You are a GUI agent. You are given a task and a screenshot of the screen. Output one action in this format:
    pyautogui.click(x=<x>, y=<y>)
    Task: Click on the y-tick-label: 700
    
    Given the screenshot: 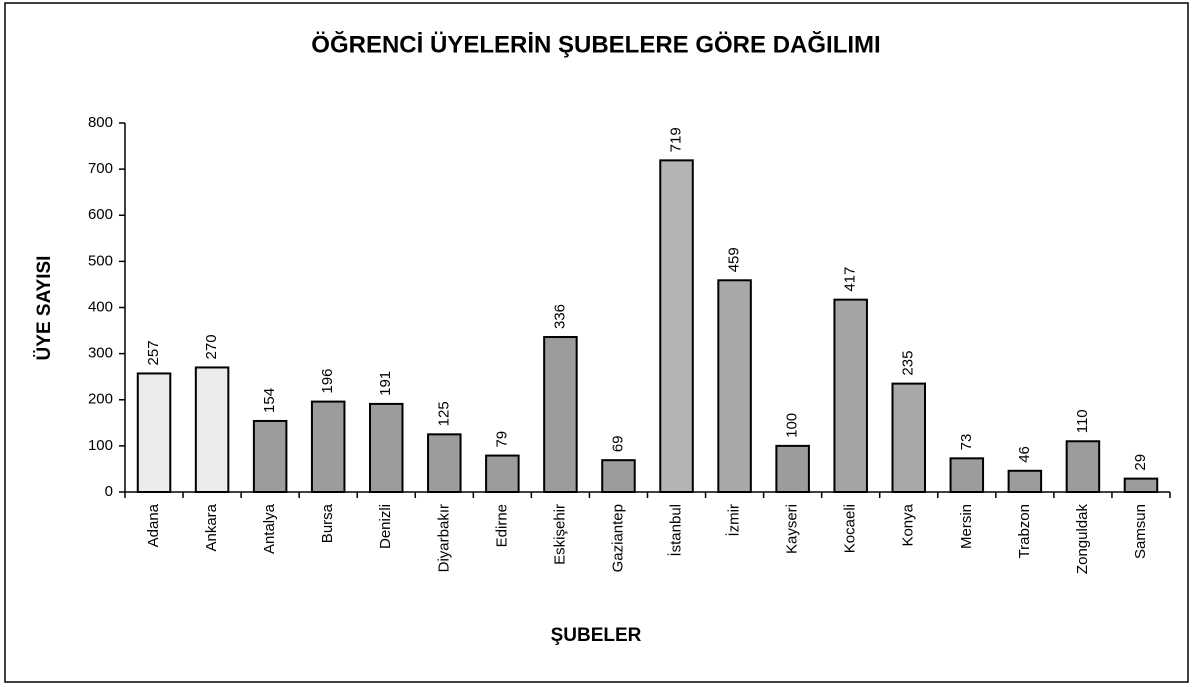 What is the action you would take?
    pyautogui.click(x=100, y=168)
    